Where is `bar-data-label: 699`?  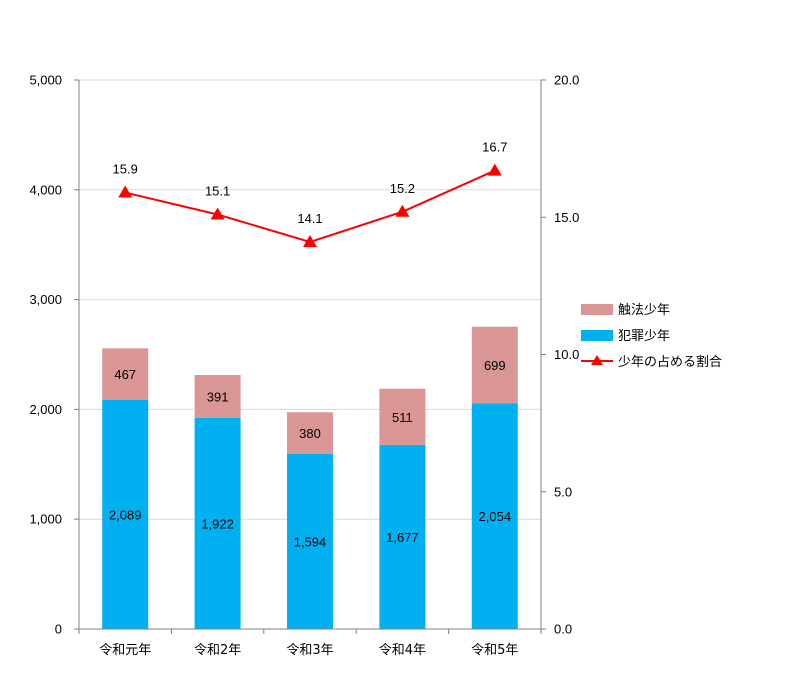
bar-data-label: 699 is located at coordinates (495, 365).